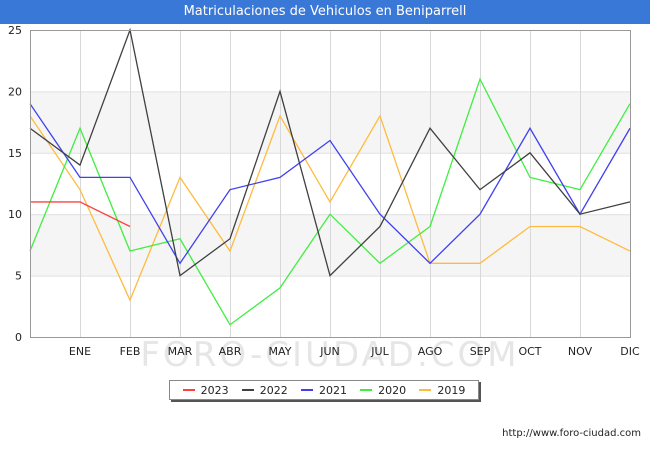 The image size is (650, 450). Describe the element at coordinates (15, 30) in the screenshot. I see `y-tick-label: 25` at that location.